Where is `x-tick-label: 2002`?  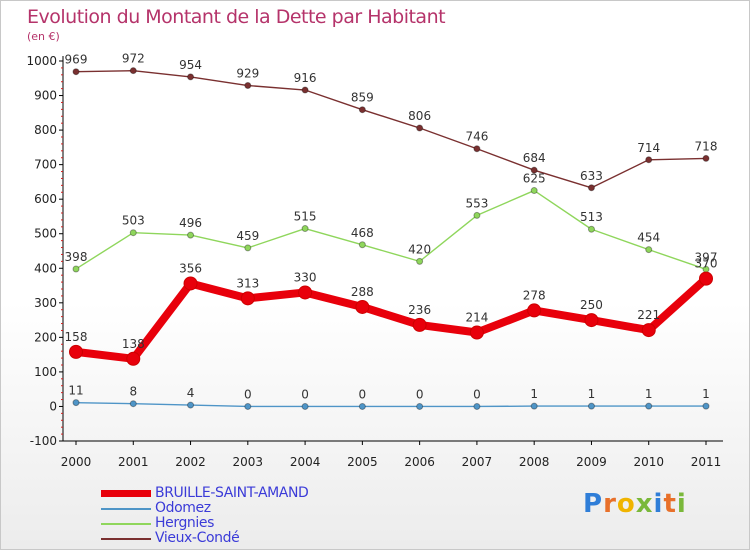 x-tick-label: 2002 is located at coordinates (190, 462).